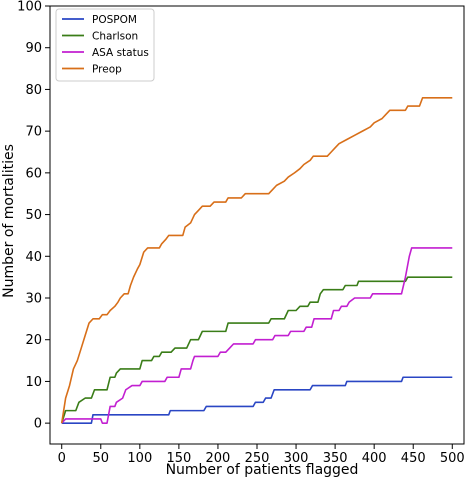  I want to click on y-tick-label: 0, so click(38, 424).